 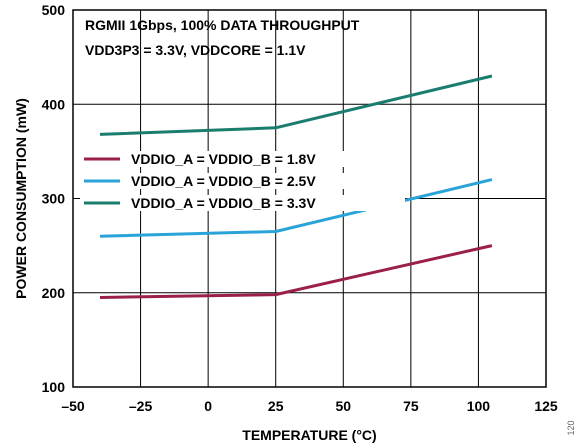 What do you see at coordinates (54, 10) in the screenshot?
I see `y-tick-label: 500` at bounding box center [54, 10].